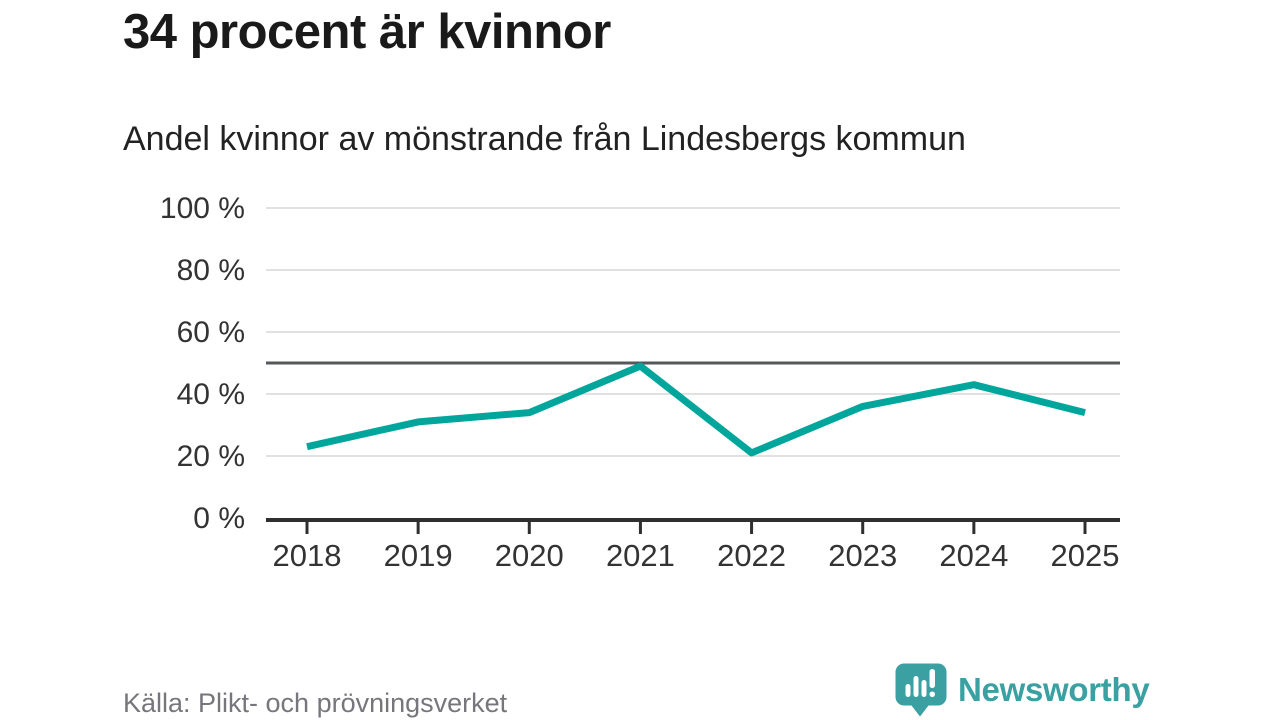  I want to click on x-axis-label: 2018, so click(307, 555).